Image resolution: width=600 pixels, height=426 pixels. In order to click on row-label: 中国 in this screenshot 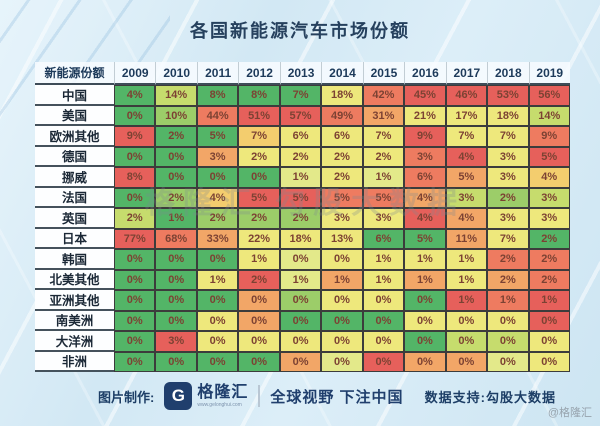, I will do `click(74, 95)`.